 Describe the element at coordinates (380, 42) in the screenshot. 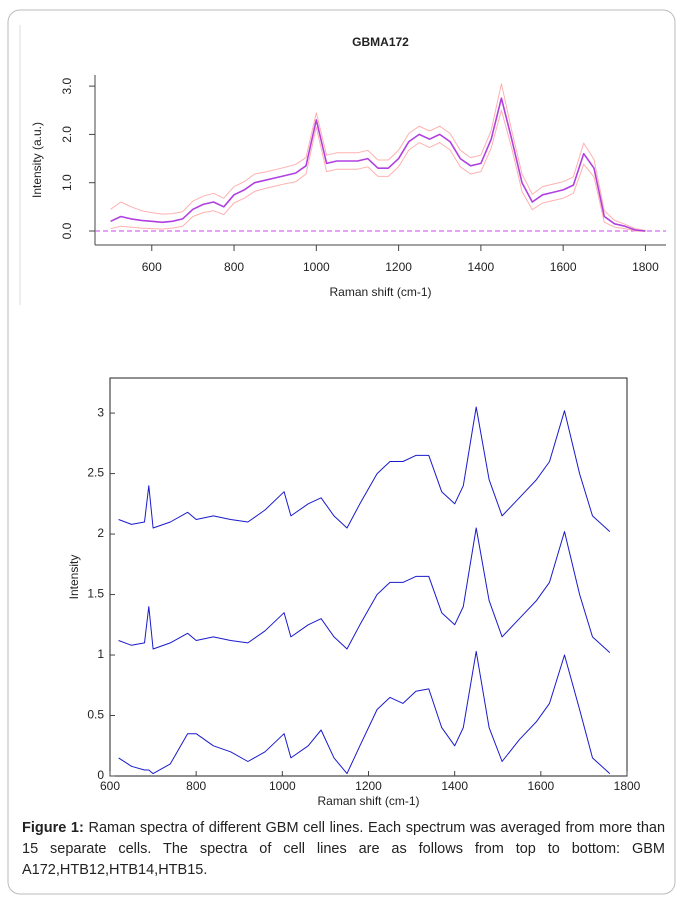

I see `chart-title: GBMA172` at that location.